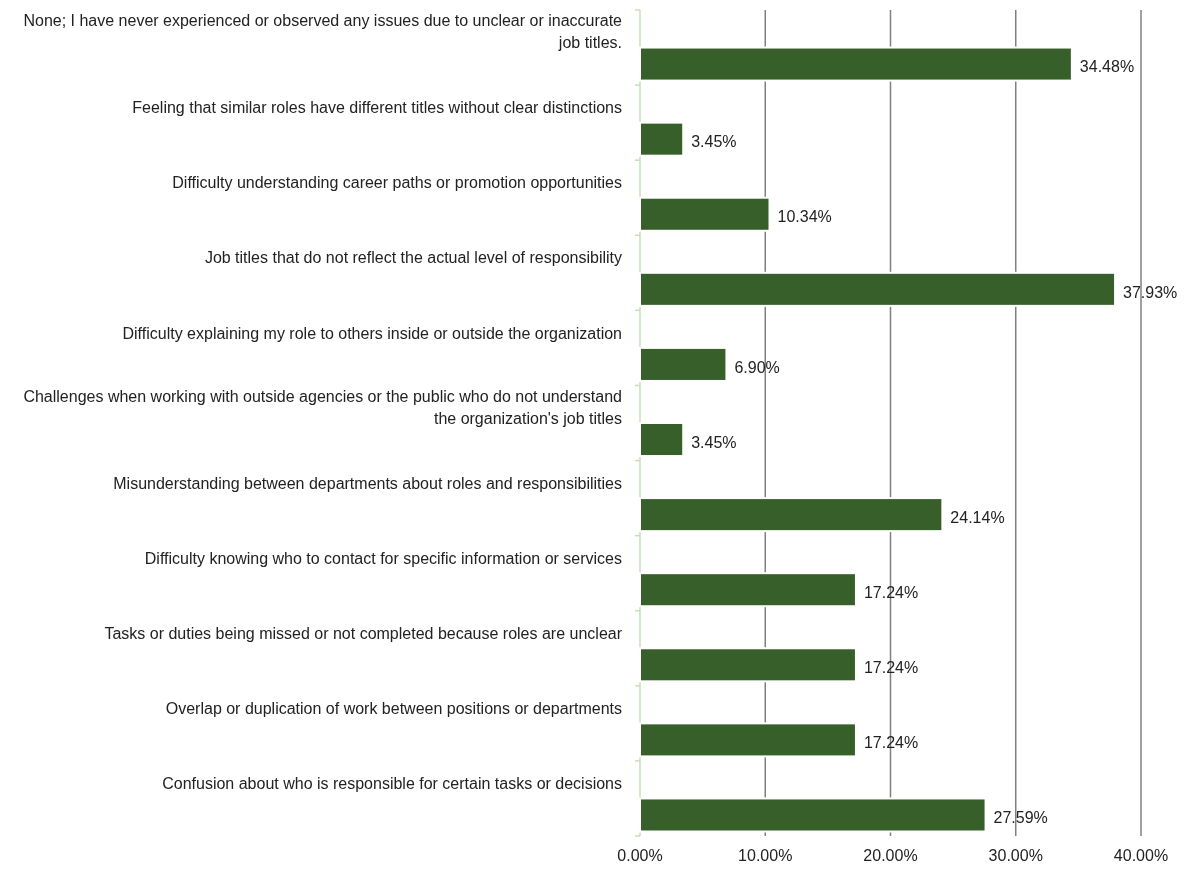 The width and height of the screenshot is (1199, 874). Describe the element at coordinates (372, 333) in the screenshot. I see `y-tick-label: Difficulty explaining my role to others inside or outside the organization` at that location.